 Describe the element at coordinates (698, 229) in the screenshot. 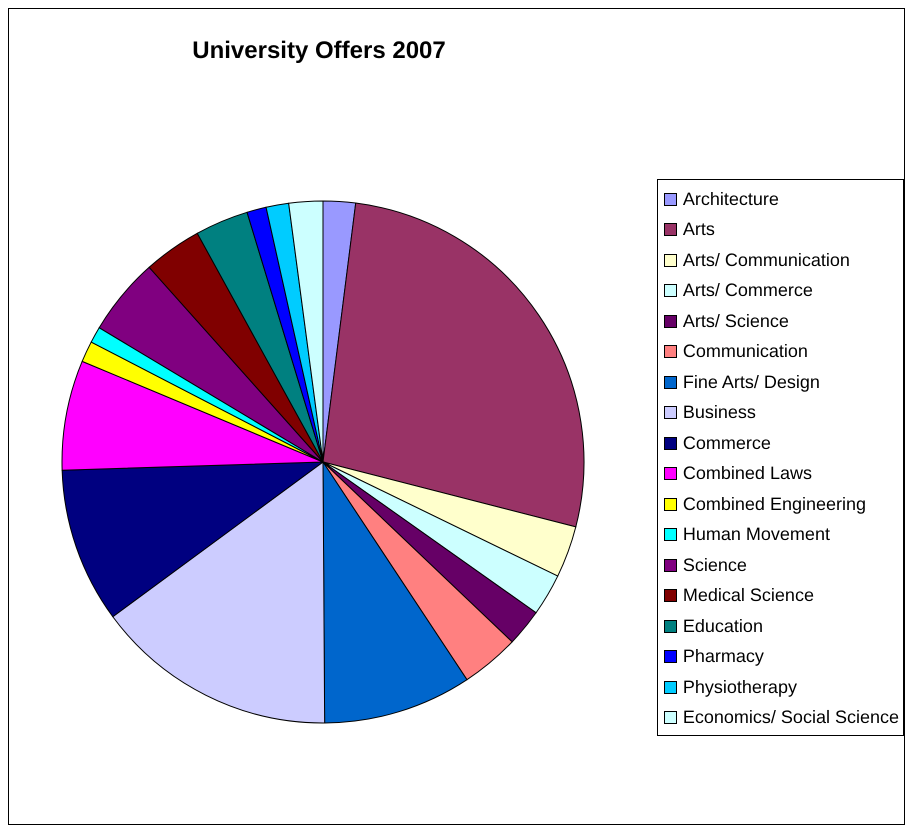

I see `legend-label: Arts` at that location.